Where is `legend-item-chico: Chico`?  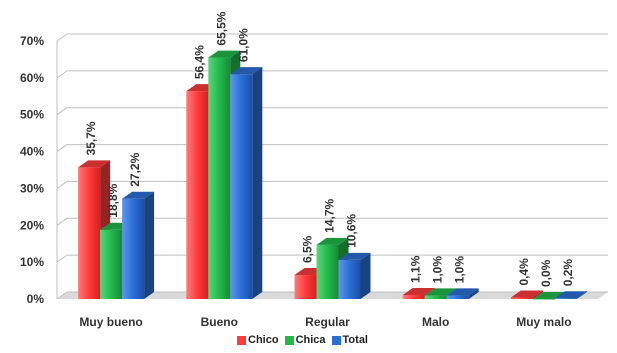 legend-item-chico: Chico is located at coordinates (258, 340).